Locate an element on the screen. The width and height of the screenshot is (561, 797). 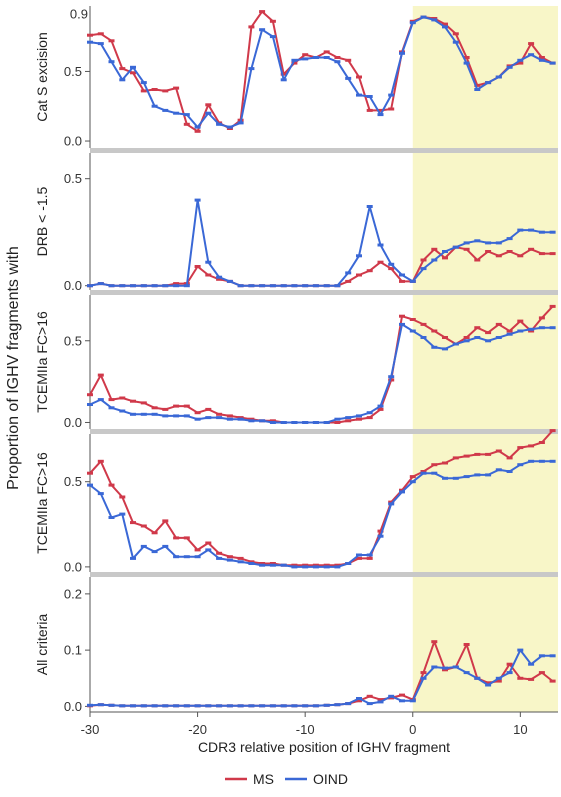
panel-y-axis-label: Cat S excision is located at coordinates (42, 76).